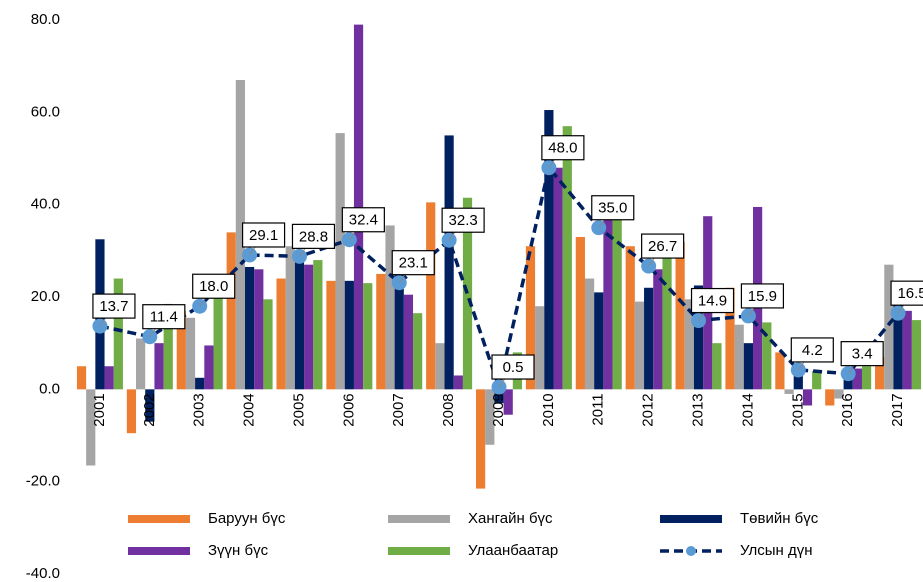  Describe the element at coordinates (298, 409) in the screenshot. I see `x-tick-label: 2005` at that location.